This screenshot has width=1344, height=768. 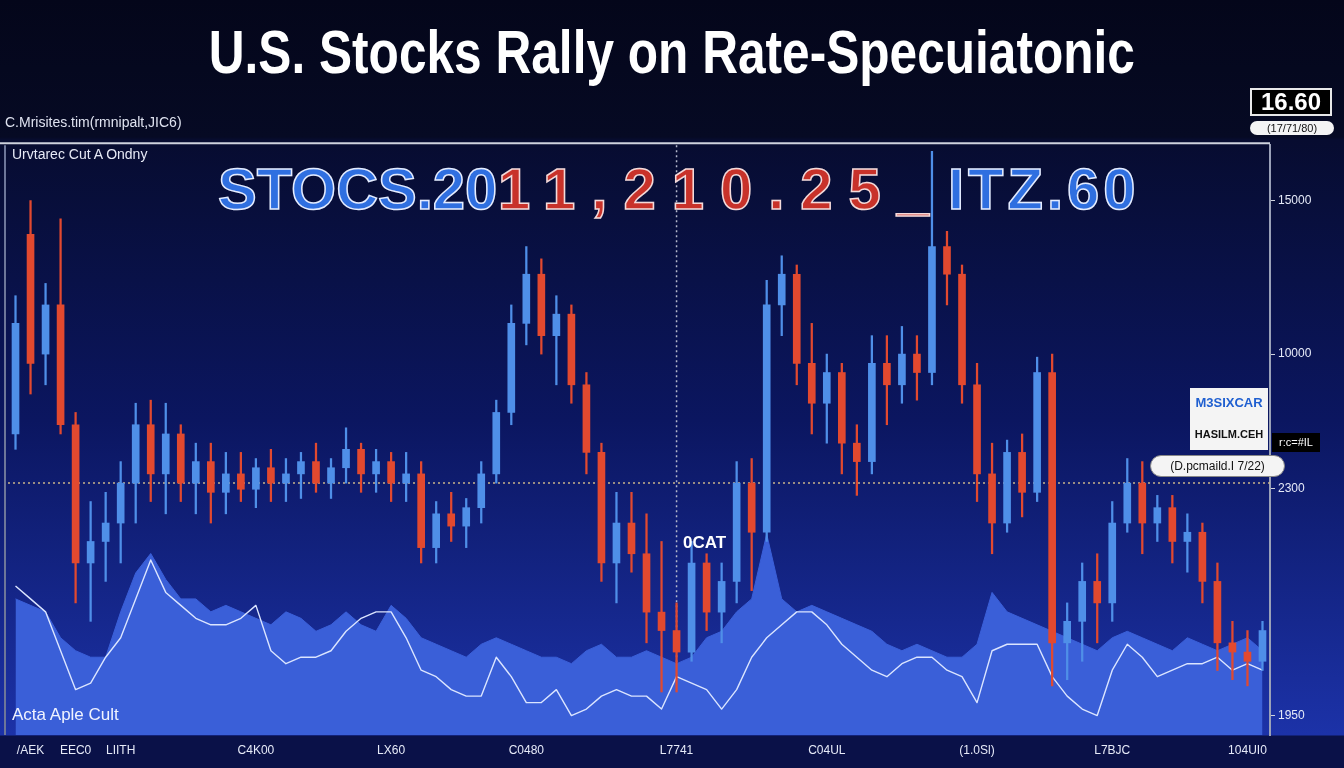 What do you see at coordinates (676, 749) in the screenshot?
I see `x-tick-label: L7741` at bounding box center [676, 749].